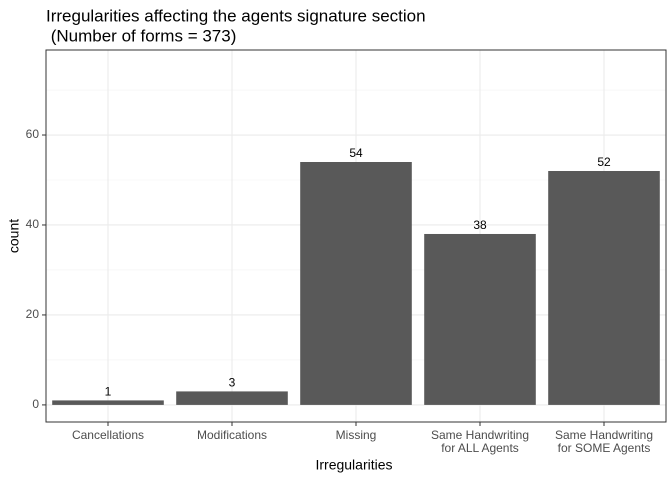 The width and height of the screenshot is (672, 480). What do you see at coordinates (604, 162) in the screenshot?
I see `value-label: 52` at bounding box center [604, 162].